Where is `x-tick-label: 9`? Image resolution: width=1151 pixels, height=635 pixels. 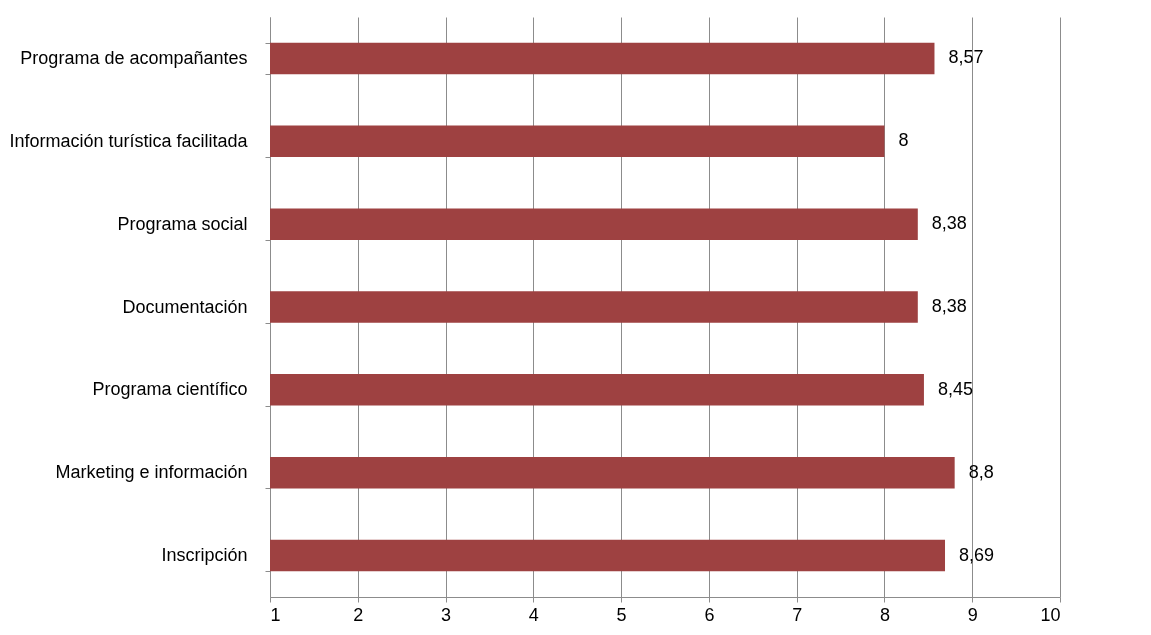
x-tick-label: 9 is located at coordinates (972, 614).